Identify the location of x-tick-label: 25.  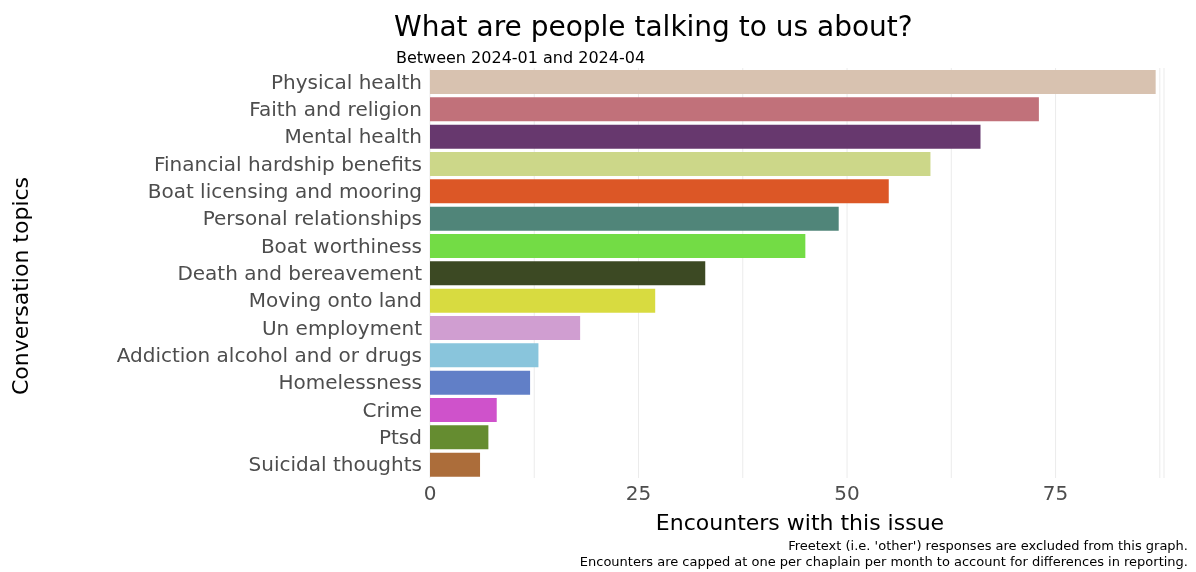
(638, 493).